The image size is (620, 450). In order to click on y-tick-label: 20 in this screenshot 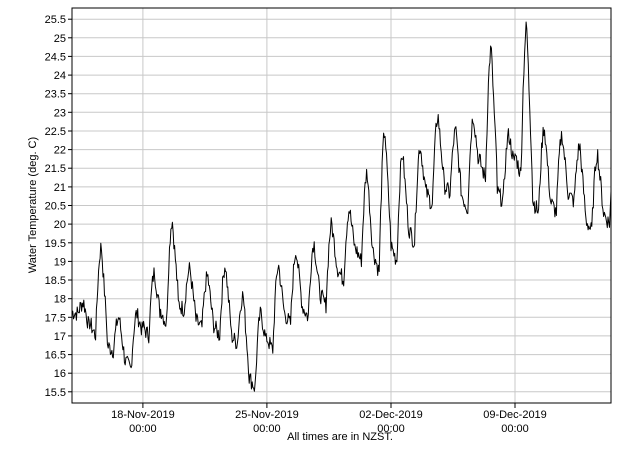, I will do `click(60, 225)`.